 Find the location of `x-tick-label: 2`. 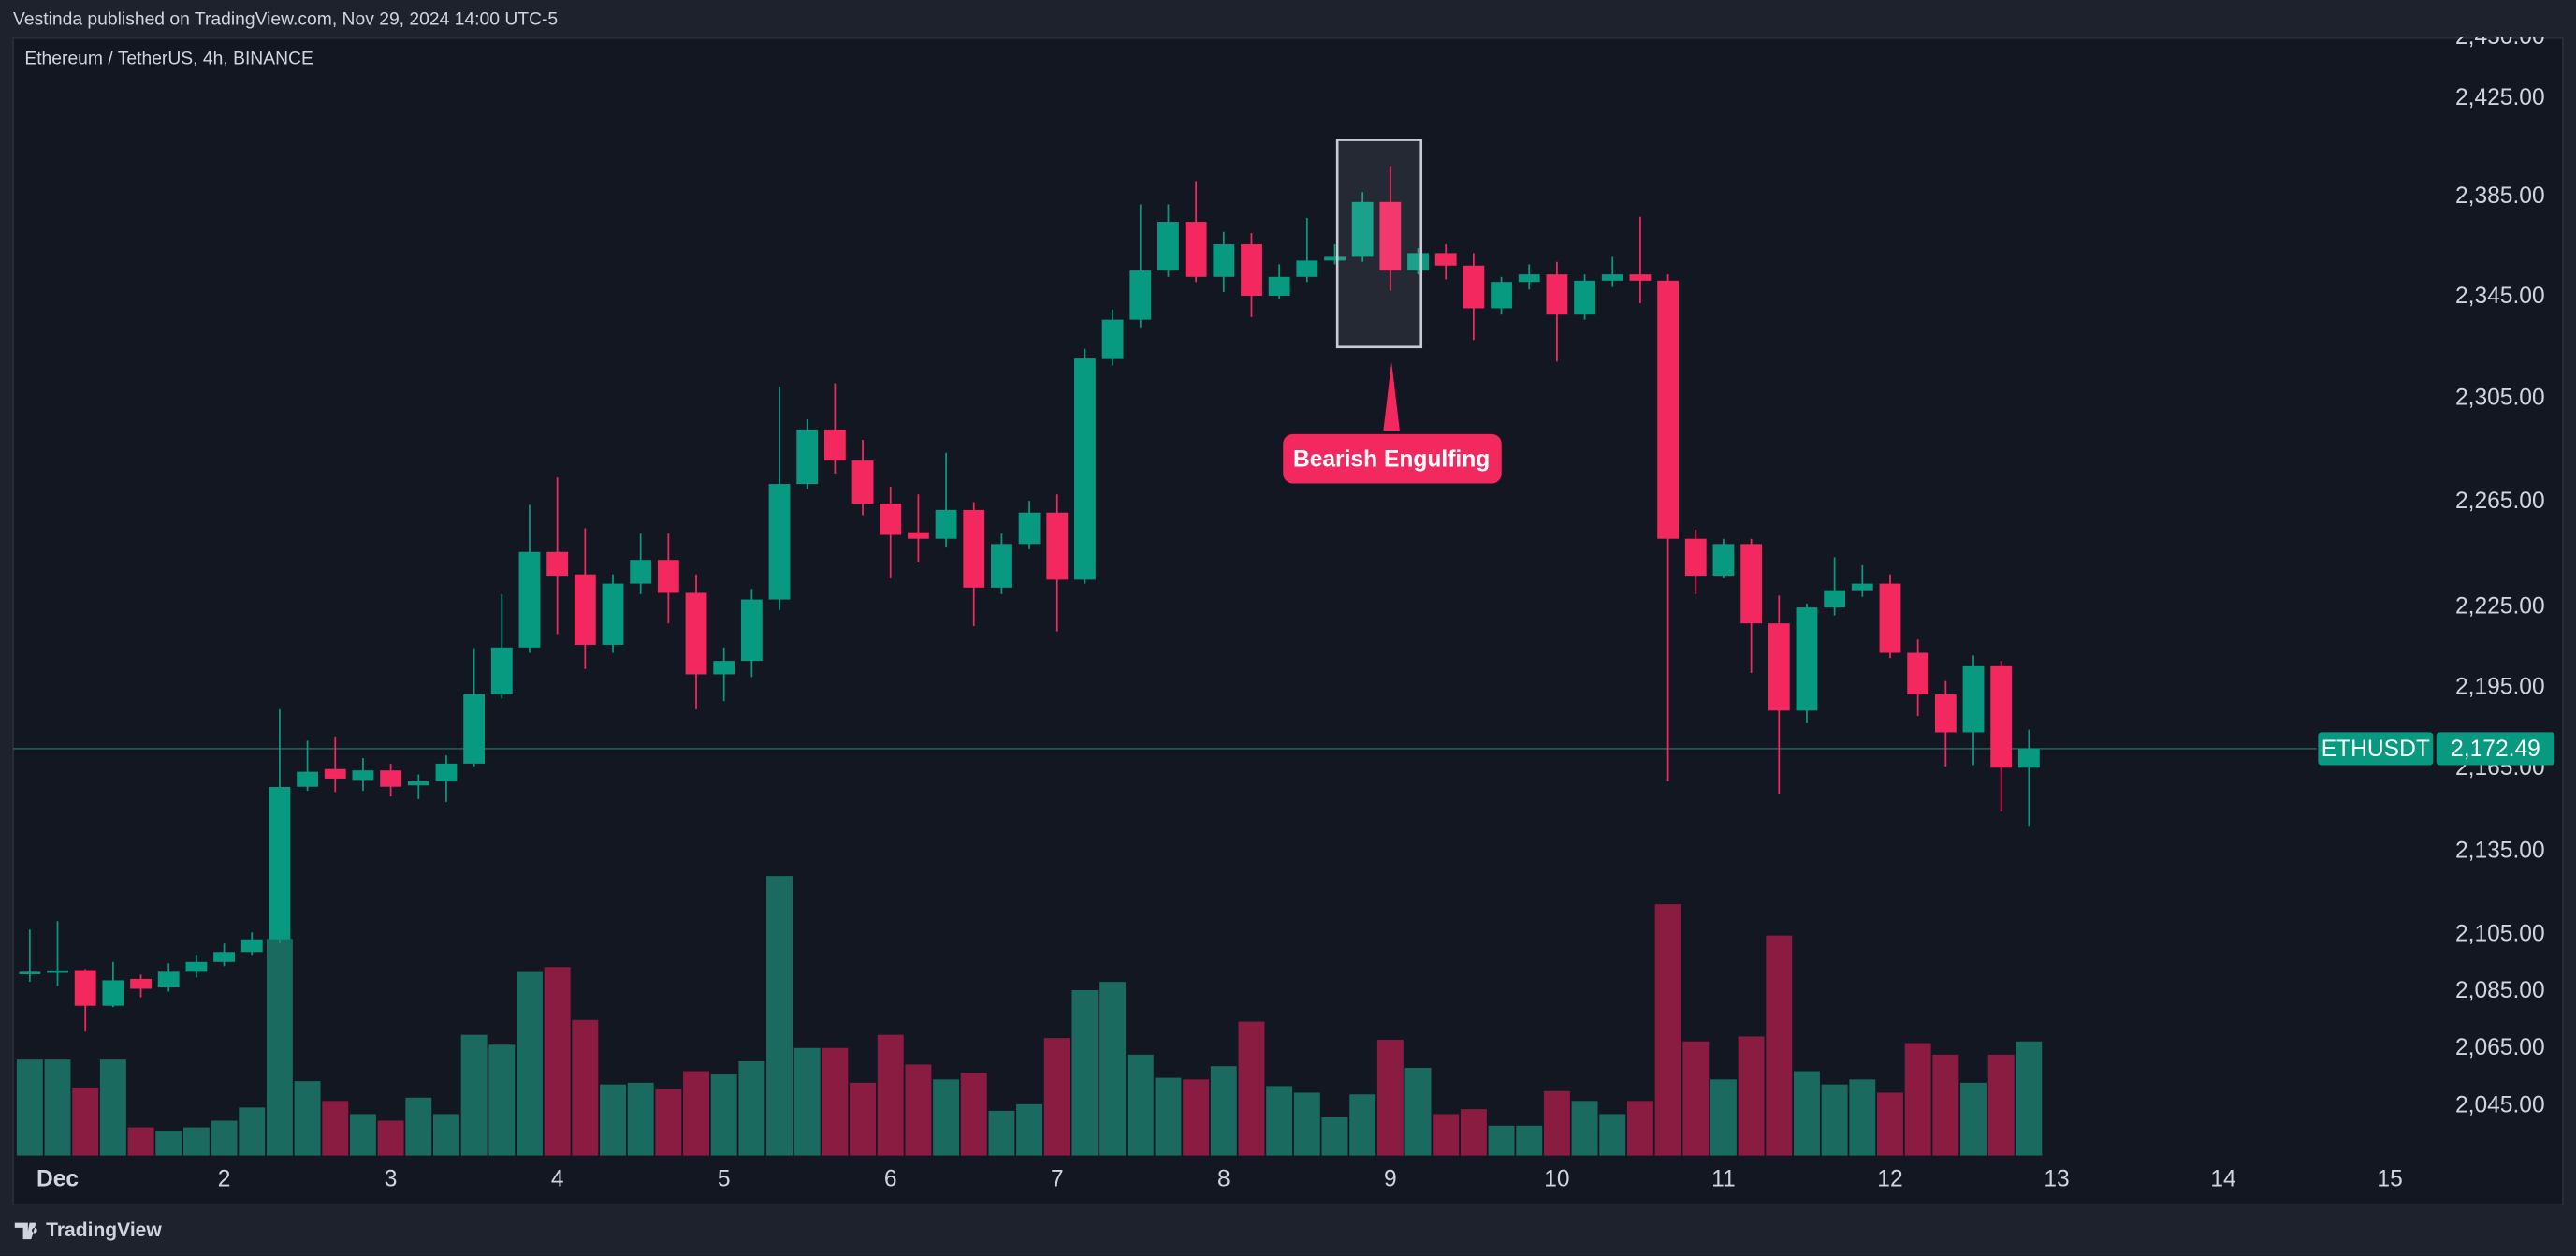

x-tick-label: 2 is located at coordinates (224, 1178).